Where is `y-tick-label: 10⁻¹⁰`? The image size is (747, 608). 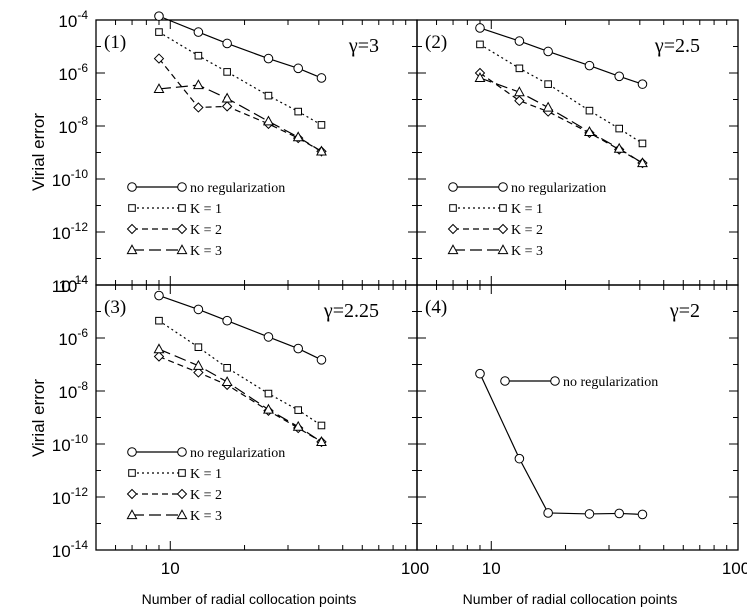
y-tick-label: 10⁻¹⁰ is located at coordinates (70, 443).